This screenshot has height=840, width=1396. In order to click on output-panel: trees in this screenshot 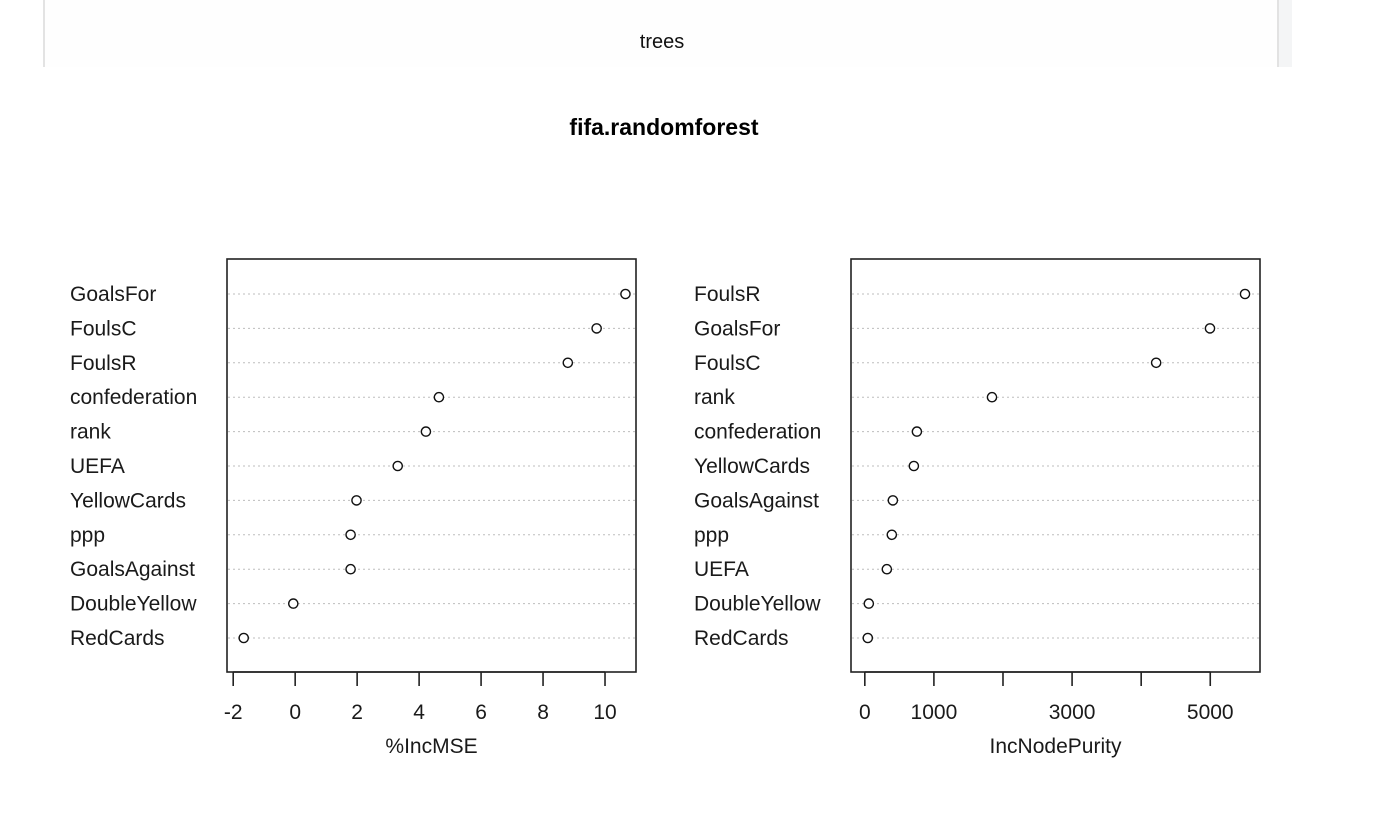, I will do `click(661, 33)`.